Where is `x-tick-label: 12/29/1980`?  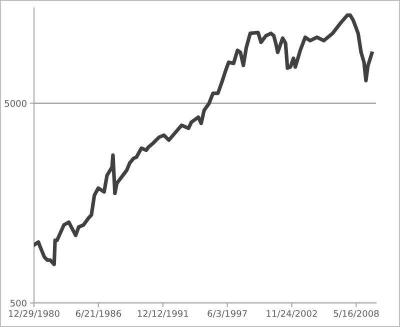 x-tick-label: 12/29/1980 is located at coordinates (34, 314).